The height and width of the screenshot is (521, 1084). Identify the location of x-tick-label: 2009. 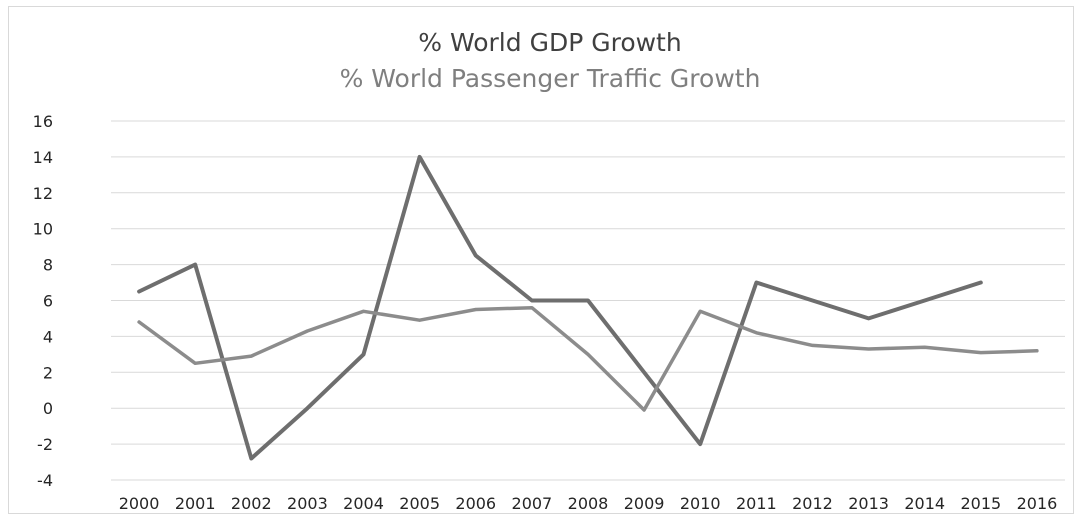
(644, 503).